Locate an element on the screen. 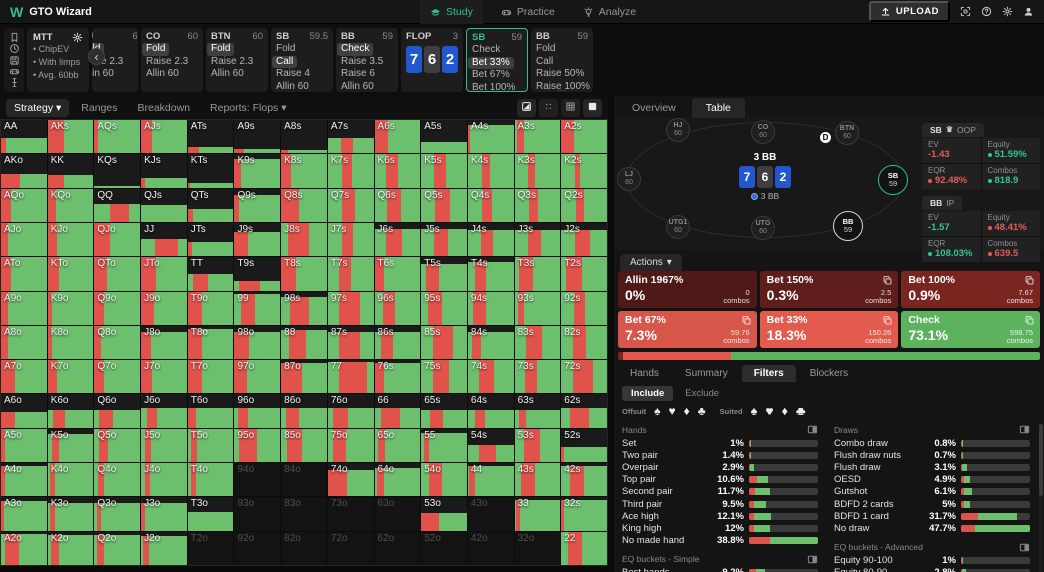 This screenshot has width=1044, height=572. hand-cell-Q8s: Q8s is located at coordinates (304, 205).